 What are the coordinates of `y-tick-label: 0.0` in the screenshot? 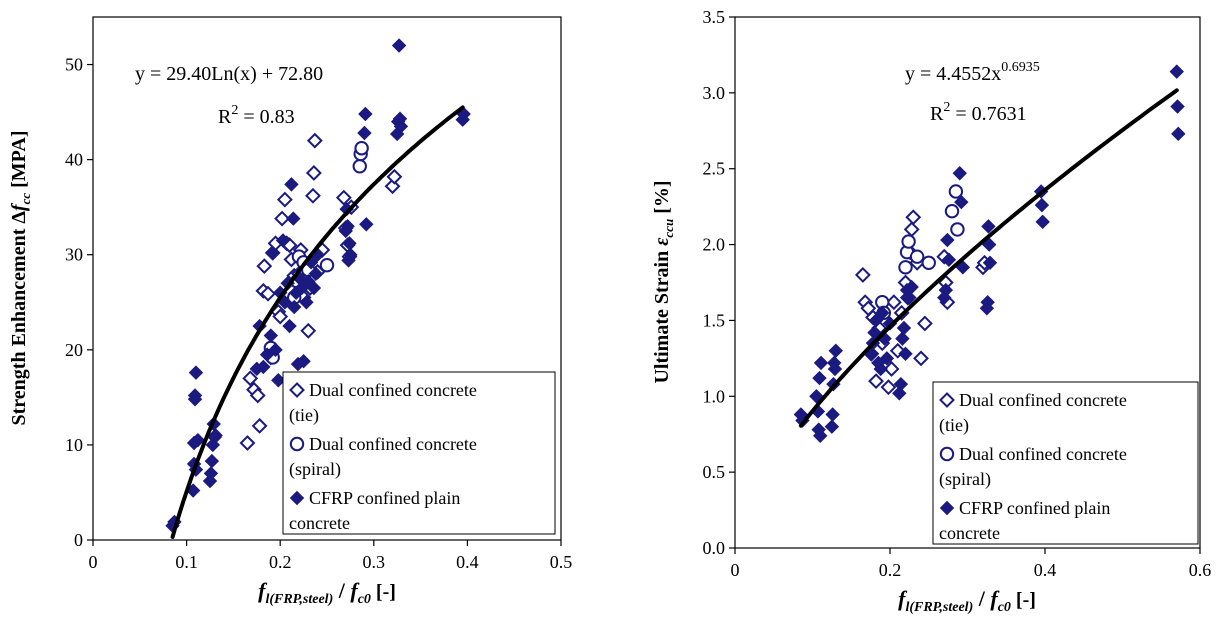 It's located at (714, 548).